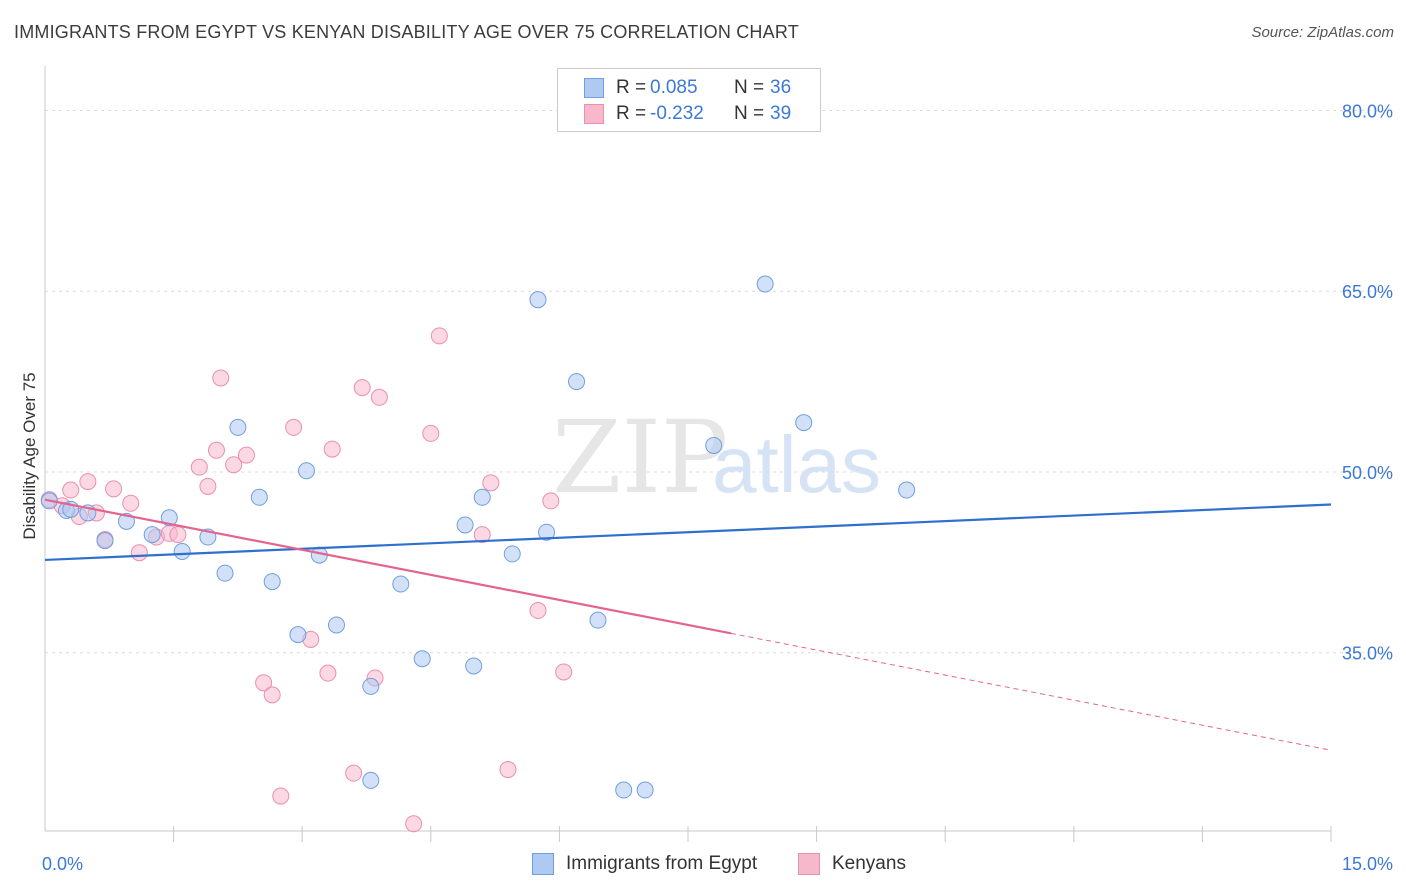  Describe the element at coordinates (689, 100) in the screenshot. I see `correlation-legend: R = 0.085 N = 36 R = -0.232 N = 39` at that location.